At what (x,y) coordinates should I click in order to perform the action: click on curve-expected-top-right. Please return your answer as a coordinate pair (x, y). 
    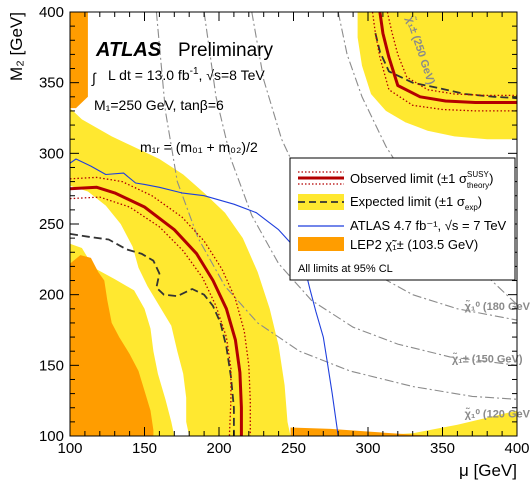
    Looking at the image, I should click on (445, 66).